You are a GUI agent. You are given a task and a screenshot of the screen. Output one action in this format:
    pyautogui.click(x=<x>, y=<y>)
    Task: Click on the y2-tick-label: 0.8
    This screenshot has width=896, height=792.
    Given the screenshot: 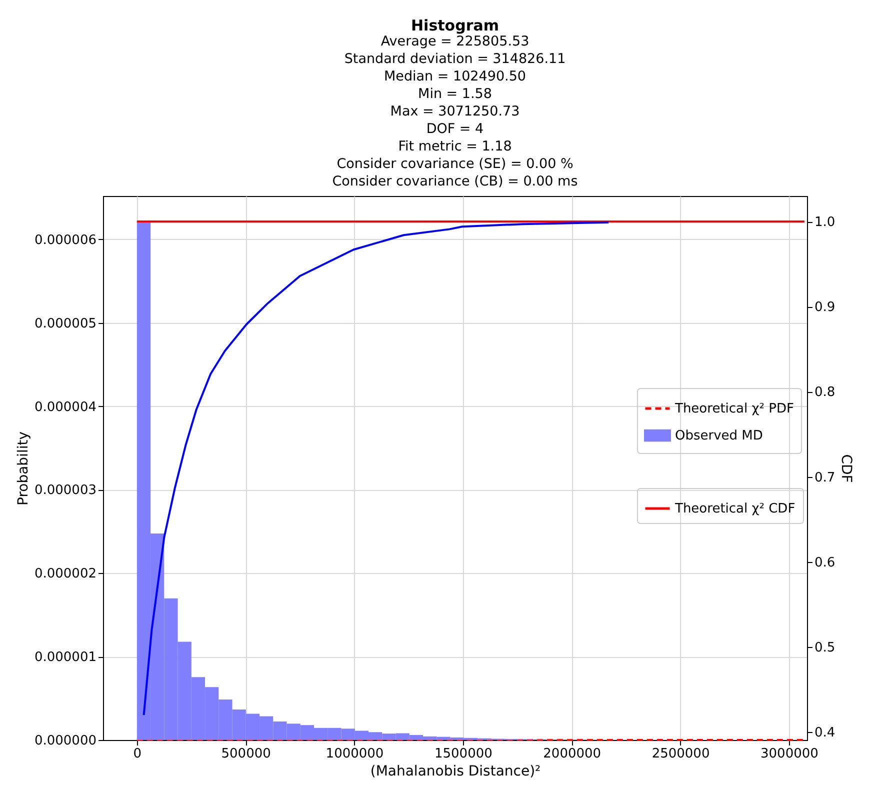 What is the action you would take?
    pyautogui.click(x=825, y=392)
    